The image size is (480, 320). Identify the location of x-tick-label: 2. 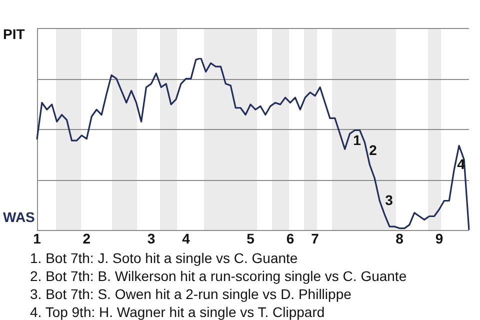
(86, 238).